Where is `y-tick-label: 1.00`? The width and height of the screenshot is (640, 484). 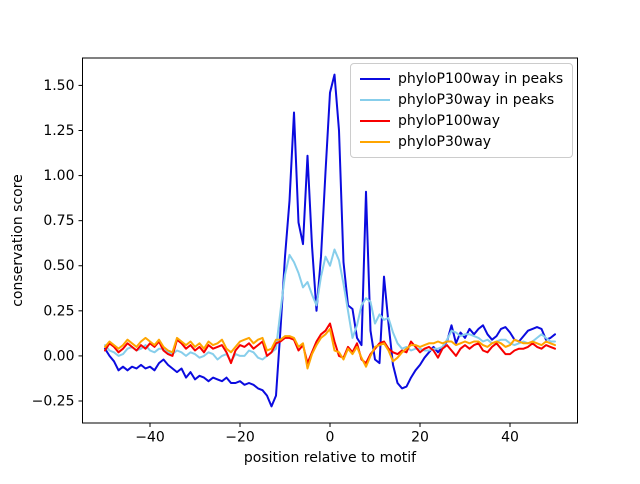 y-tick-label: 1.00 is located at coordinates (58, 176).